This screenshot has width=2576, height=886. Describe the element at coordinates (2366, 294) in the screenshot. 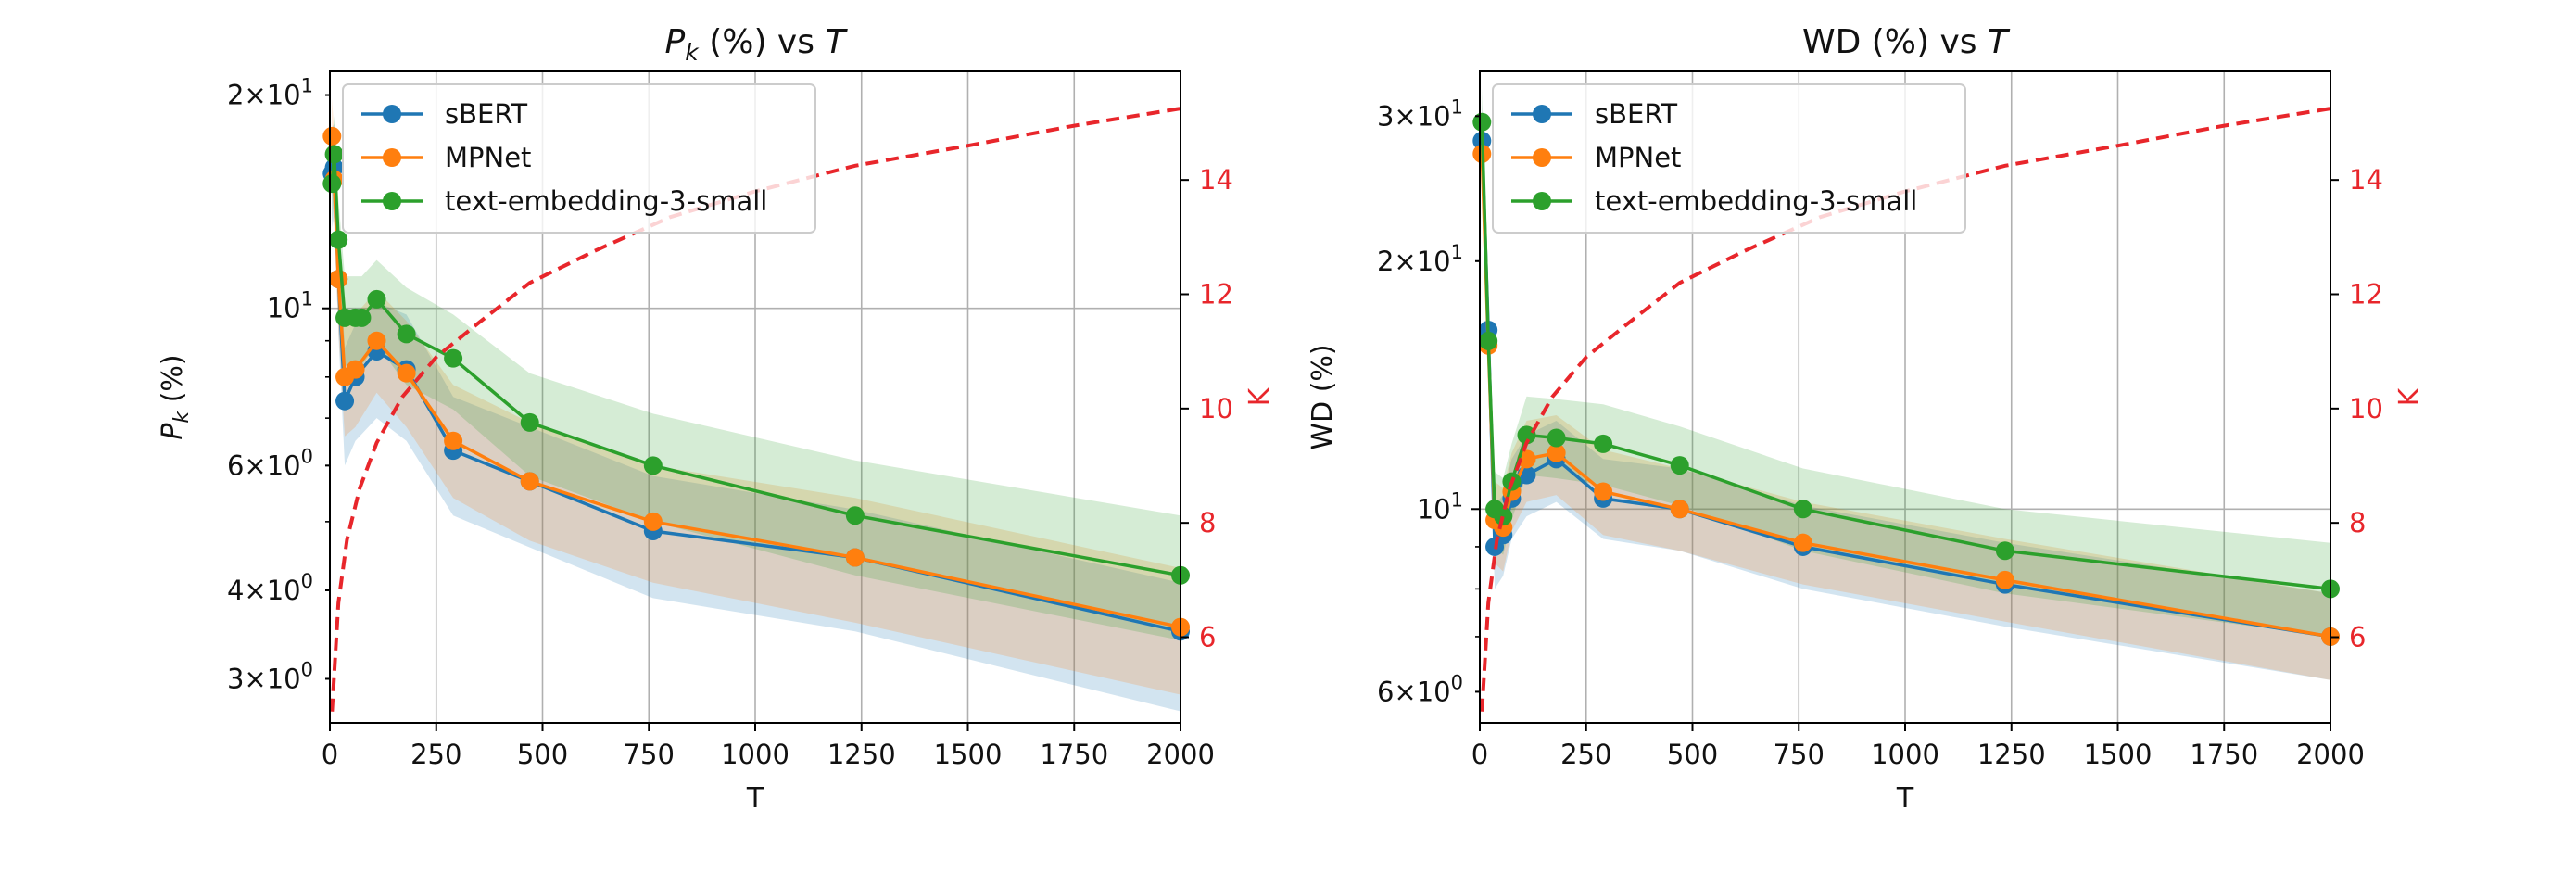

I see `chart1-y2-tick-label: 12` at that location.